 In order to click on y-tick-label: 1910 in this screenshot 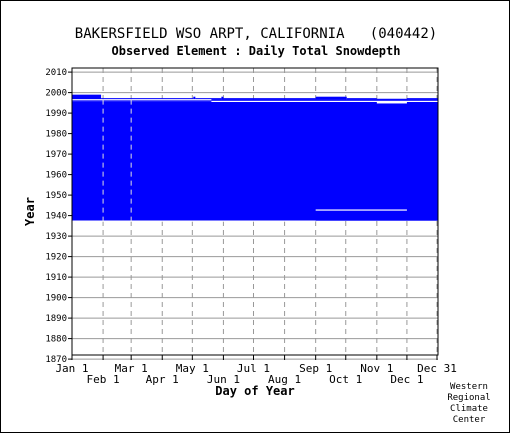, I will do `click(56, 278)`.